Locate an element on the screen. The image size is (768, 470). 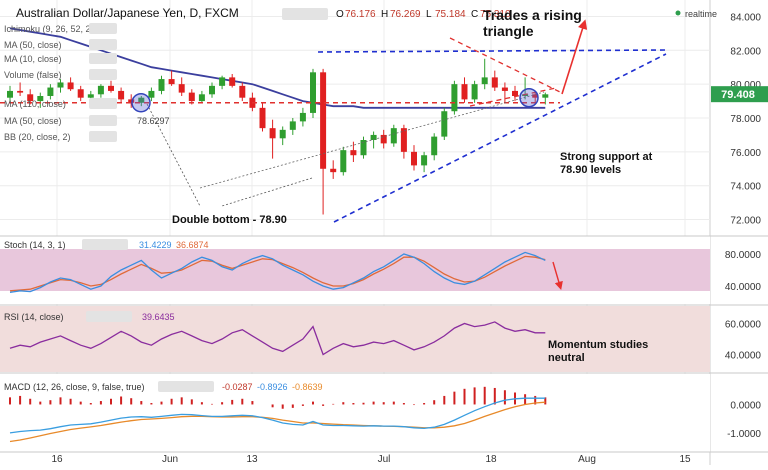
indicator-value: 78.6297 is located at coordinates (153, 121).